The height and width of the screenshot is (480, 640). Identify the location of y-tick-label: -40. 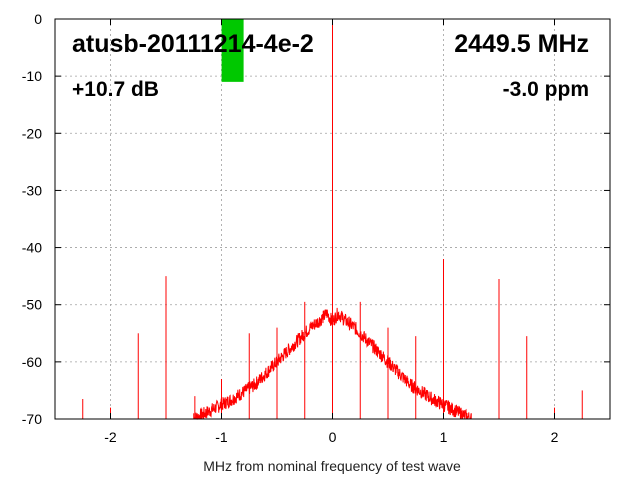
(32, 248).